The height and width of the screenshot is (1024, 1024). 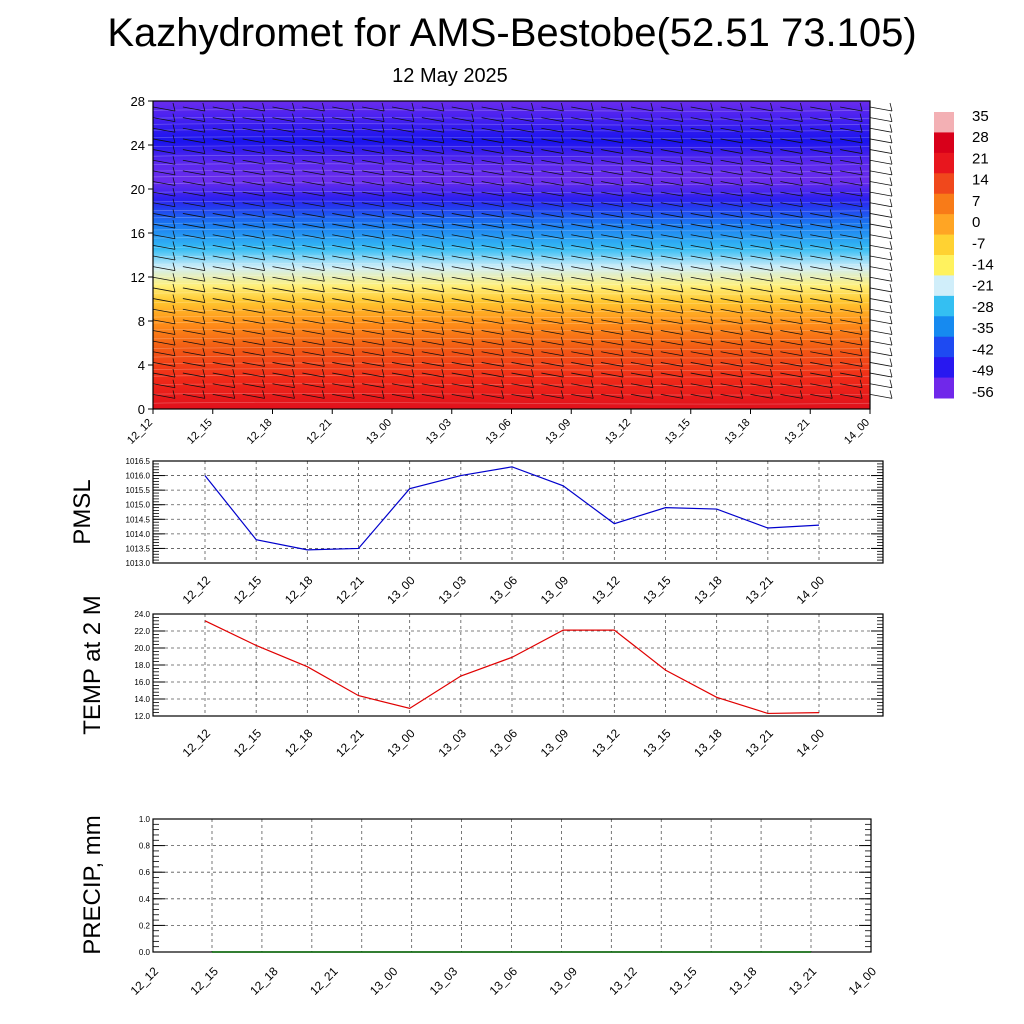 I want to click on x-tick-label: 13_21, so click(x=759, y=590).